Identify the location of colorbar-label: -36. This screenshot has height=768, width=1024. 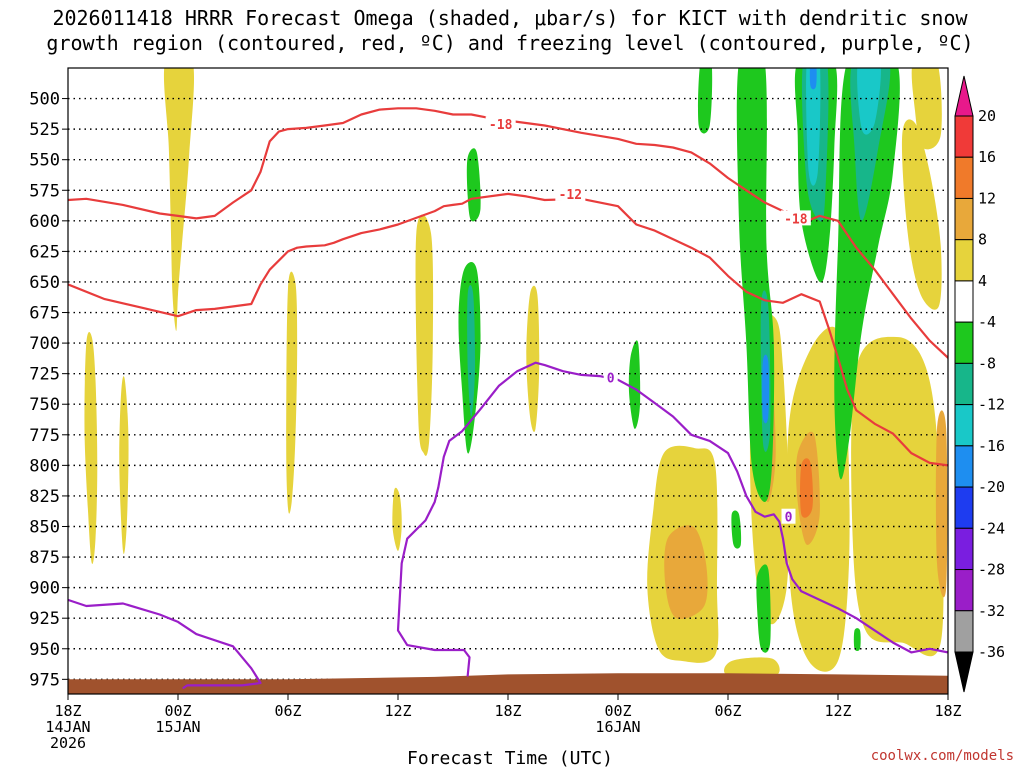
(991, 652).